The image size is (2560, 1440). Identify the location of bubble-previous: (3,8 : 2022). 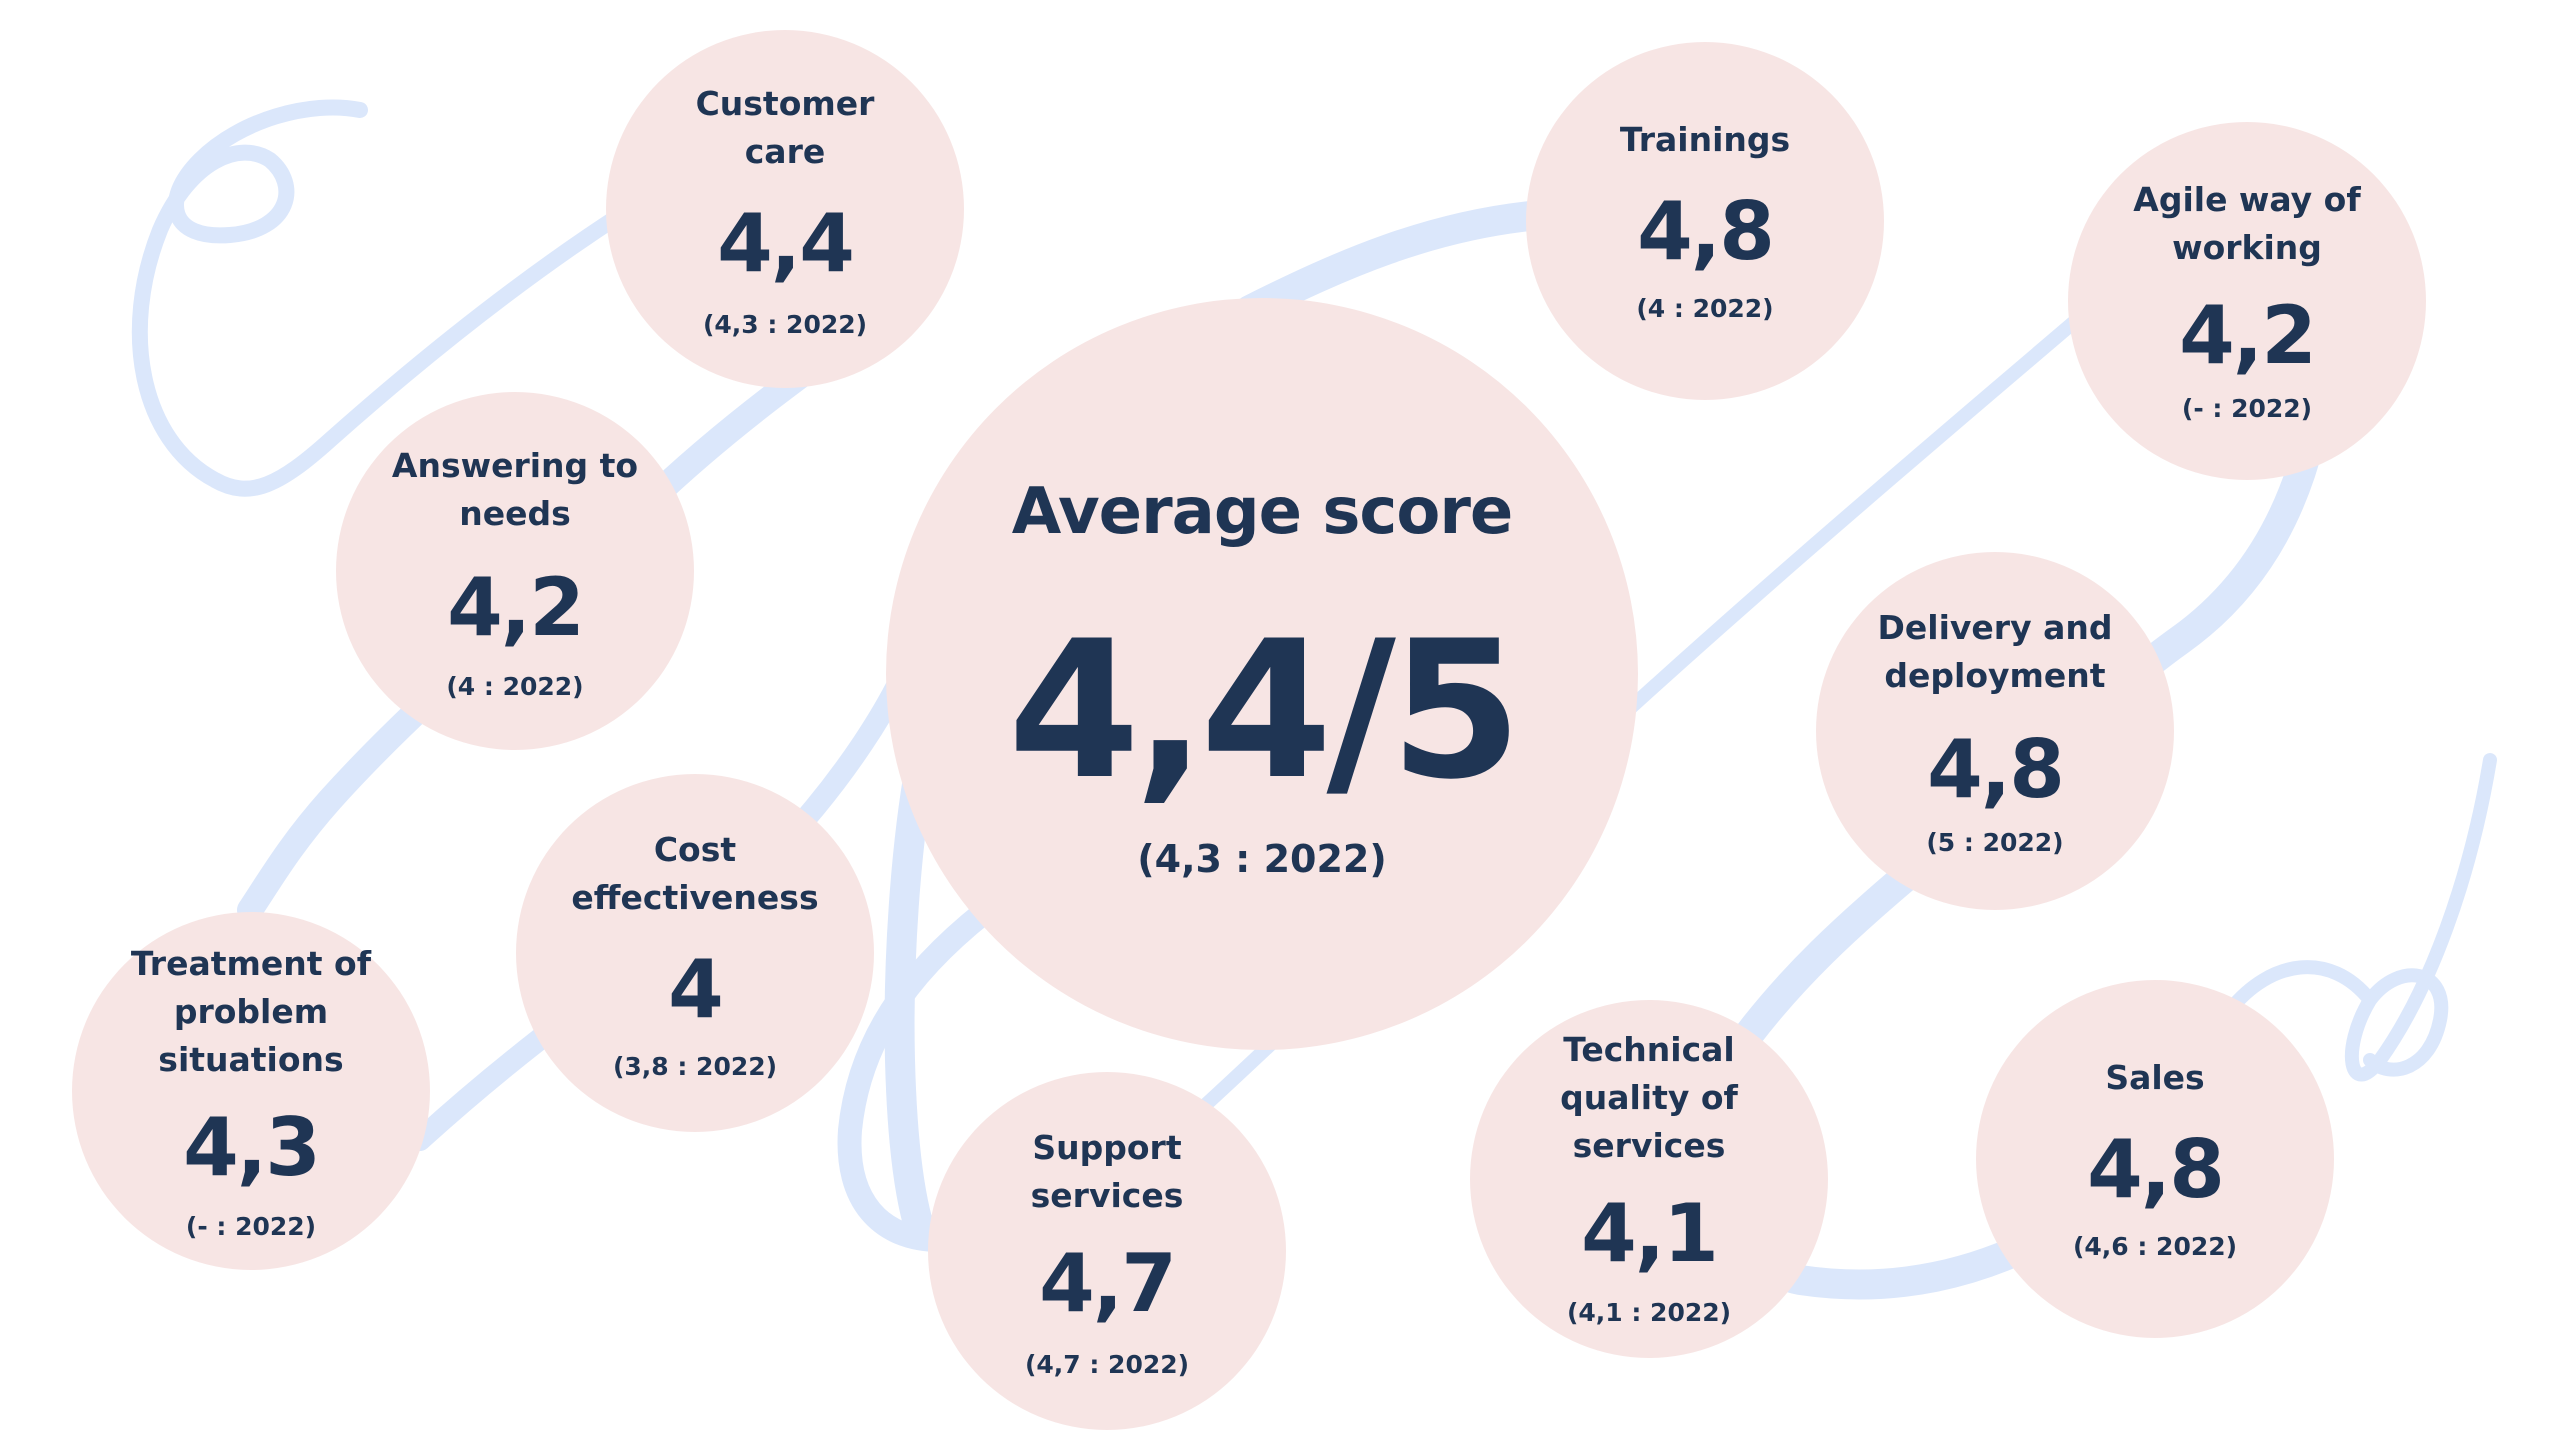
(695, 1066).